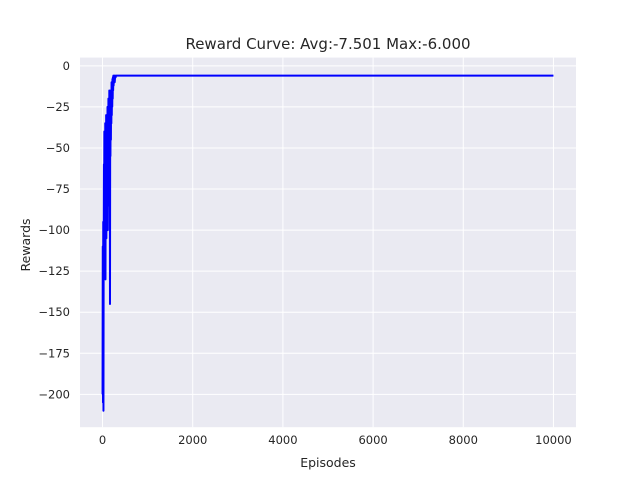 This screenshot has width=640, height=480. I want to click on x-tick-label: 6000, so click(372, 440).